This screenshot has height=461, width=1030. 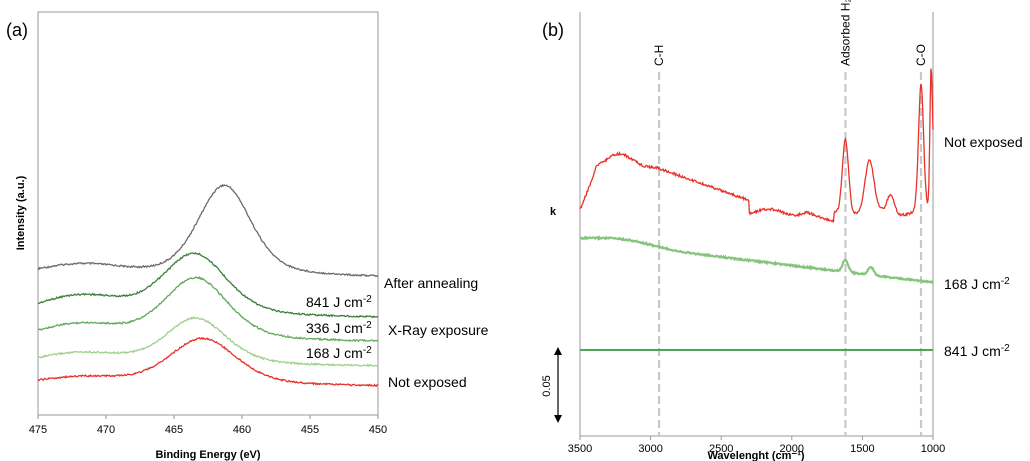 What do you see at coordinates (755, 455) in the screenshot?
I see `panel-b-x-axis-title: Wavelenght (cm⁻¹)` at bounding box center [755, 455].